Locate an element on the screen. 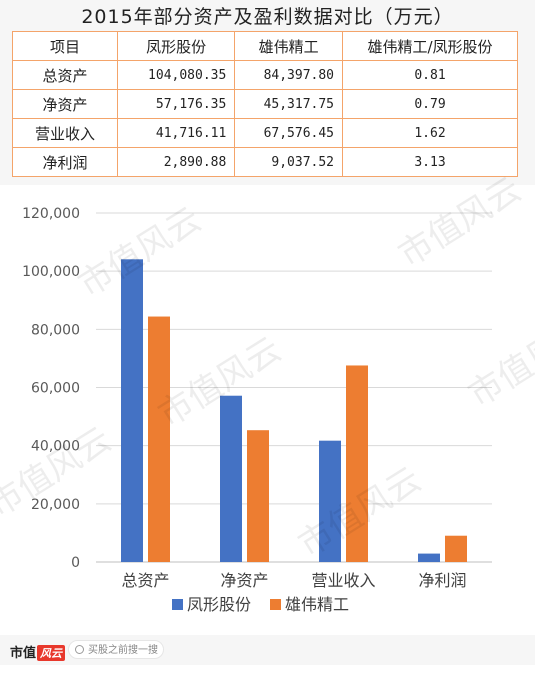  table-header-cell: 雄伟精工 is located at coordinates (289, 46).